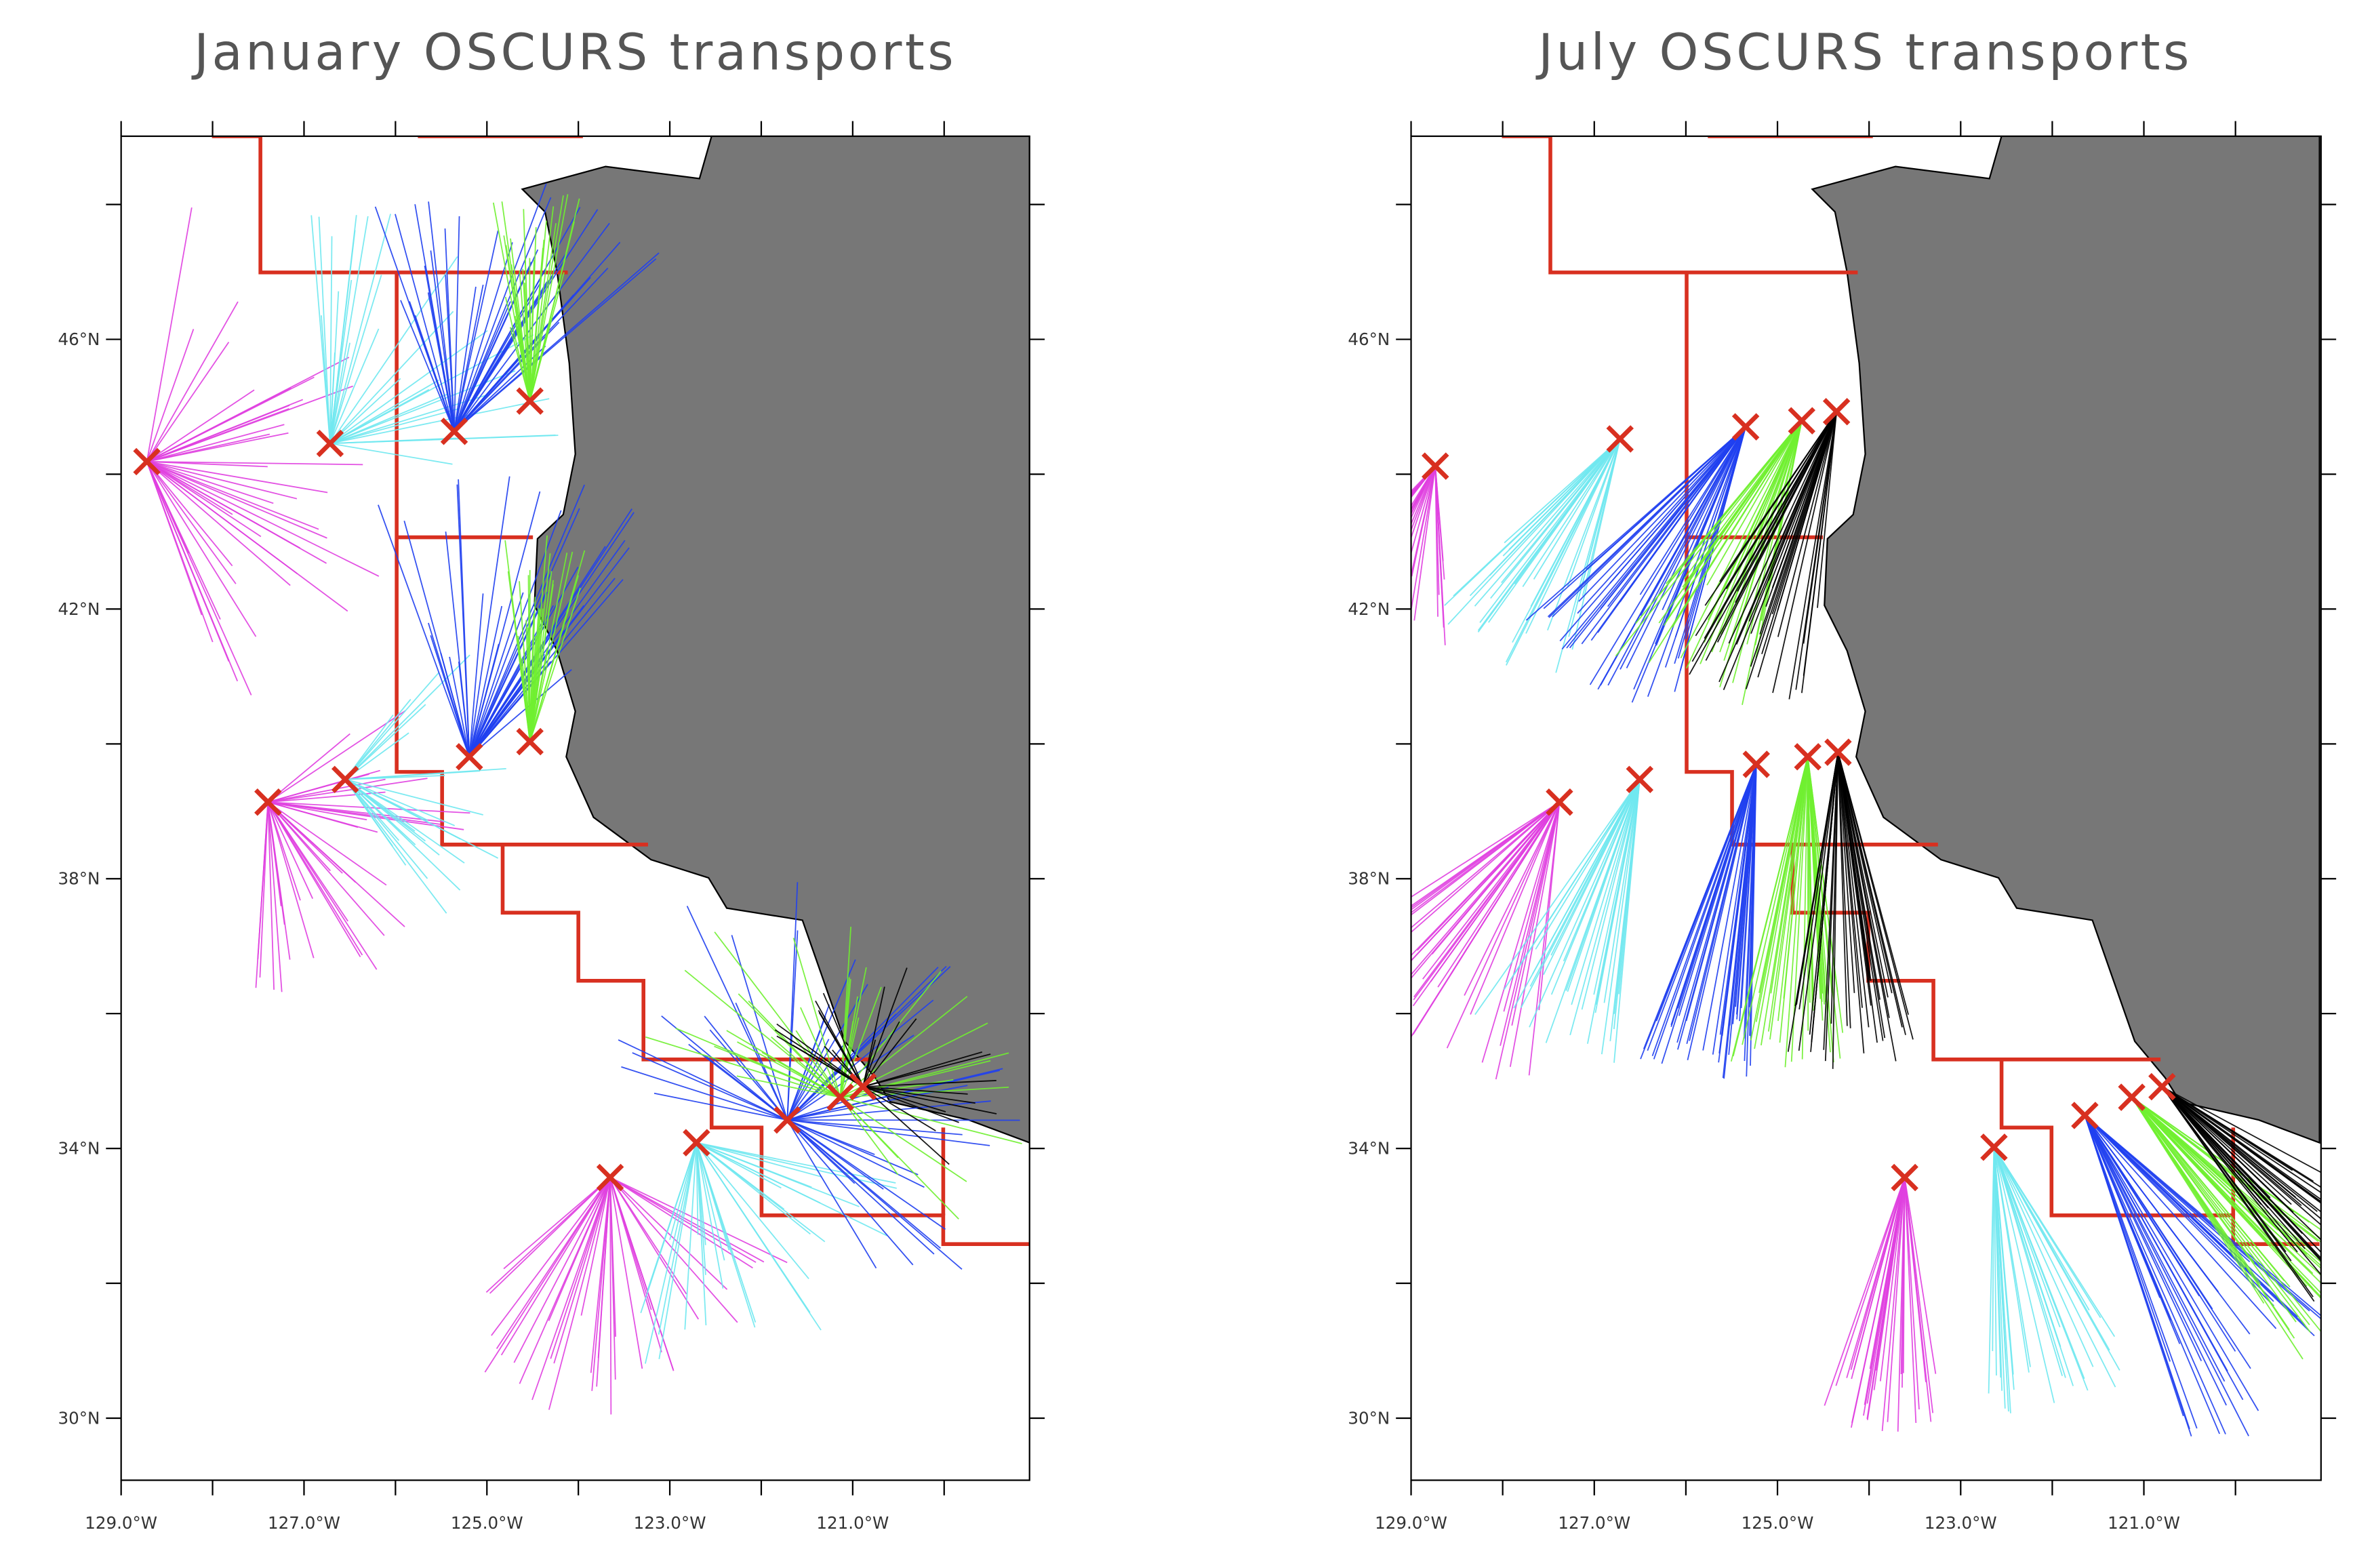 The height and width of the screenshot is (1568, 2374). I want to click on x-tick-label: 125.0°W, so click(1778, 1523).